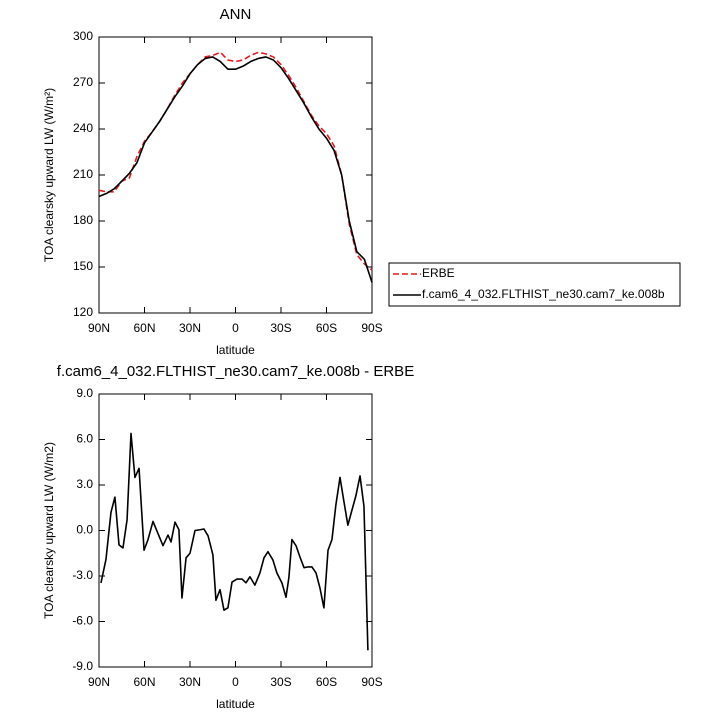  I want to click on y-tick-label: 6.0, so click(84, 439).